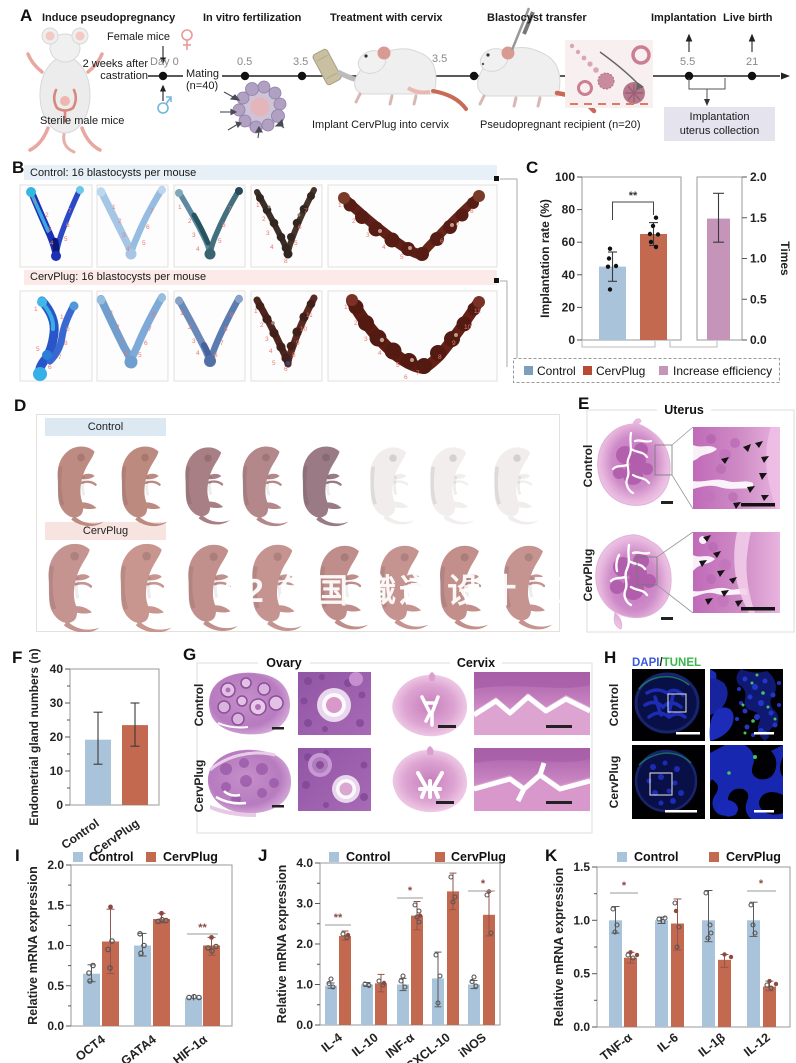  What do you see at coordinates (68, 329) in the screenshot?
I see `svg-text: 0` at bounding box center [68, 329].